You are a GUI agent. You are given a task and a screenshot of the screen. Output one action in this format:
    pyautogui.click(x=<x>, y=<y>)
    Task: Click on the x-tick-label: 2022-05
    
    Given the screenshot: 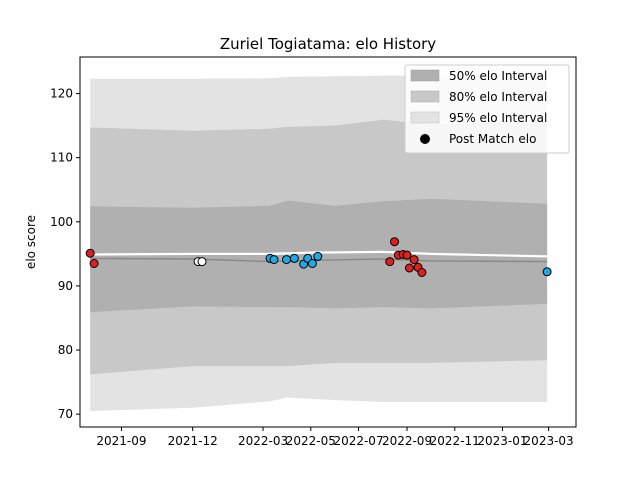 What is the action you would take?
    pyautogui.click(x=311, y=441)
    